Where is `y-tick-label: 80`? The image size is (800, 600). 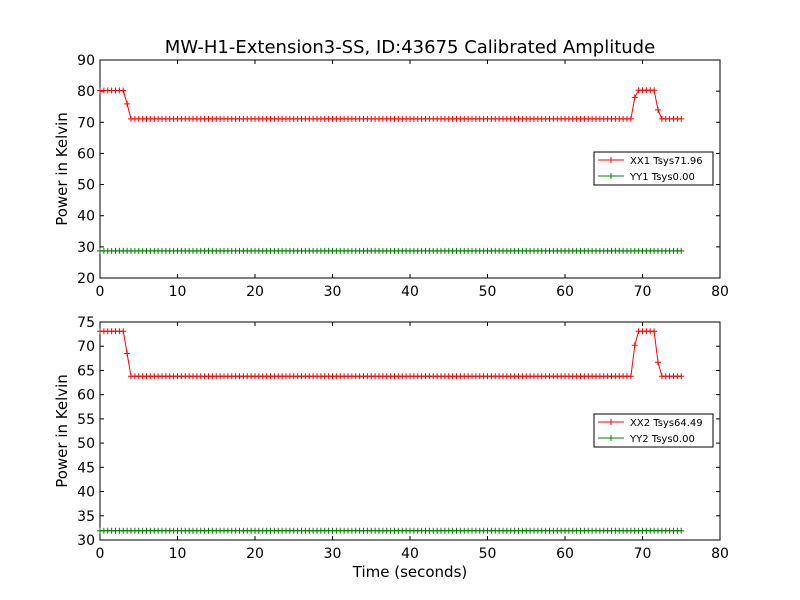
y-tick-label: 80 is located at coordinates (86, 92).